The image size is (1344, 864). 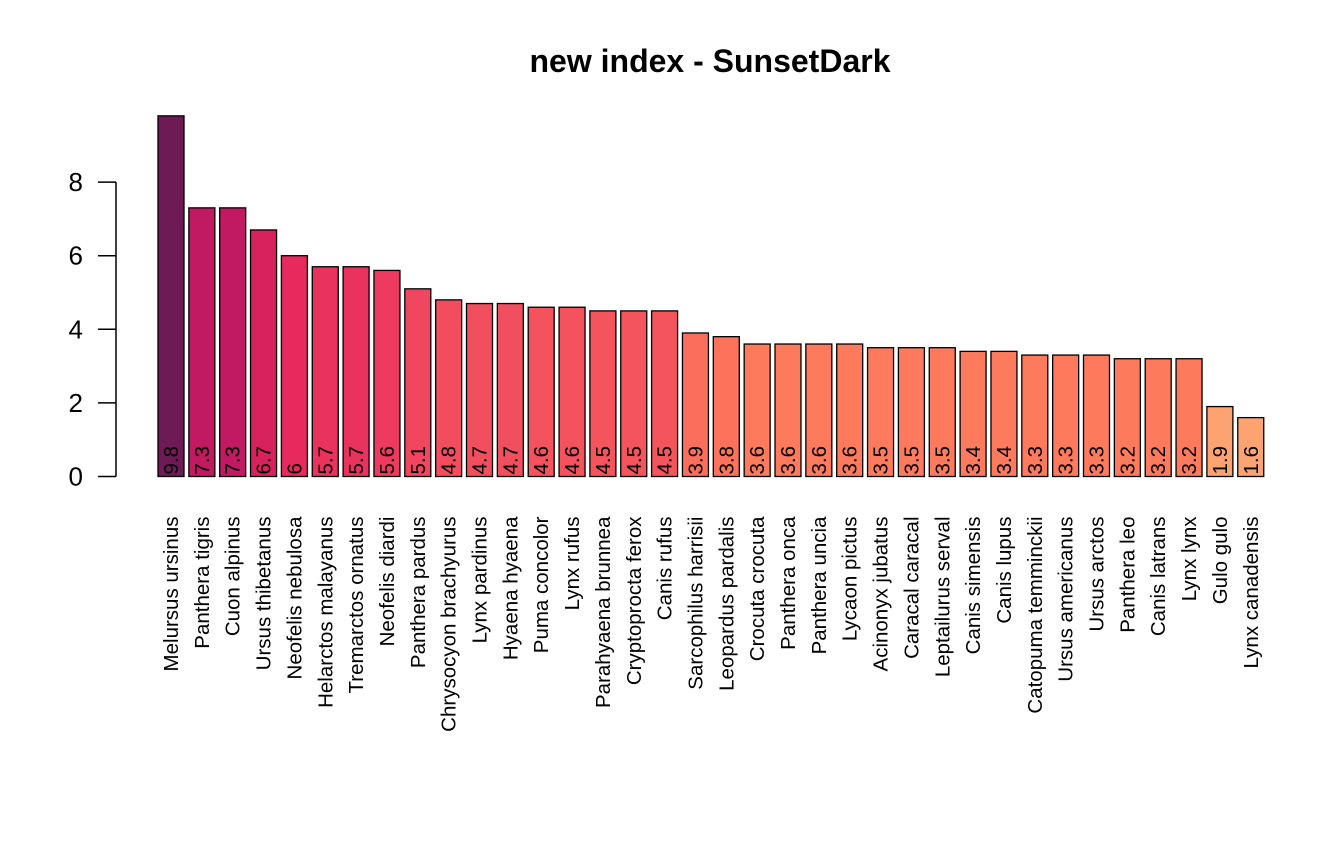 What do you see at coordinates (171, 460) in the screenshot?
I see `value-label: 9.8` at bounding box center [171, 460].